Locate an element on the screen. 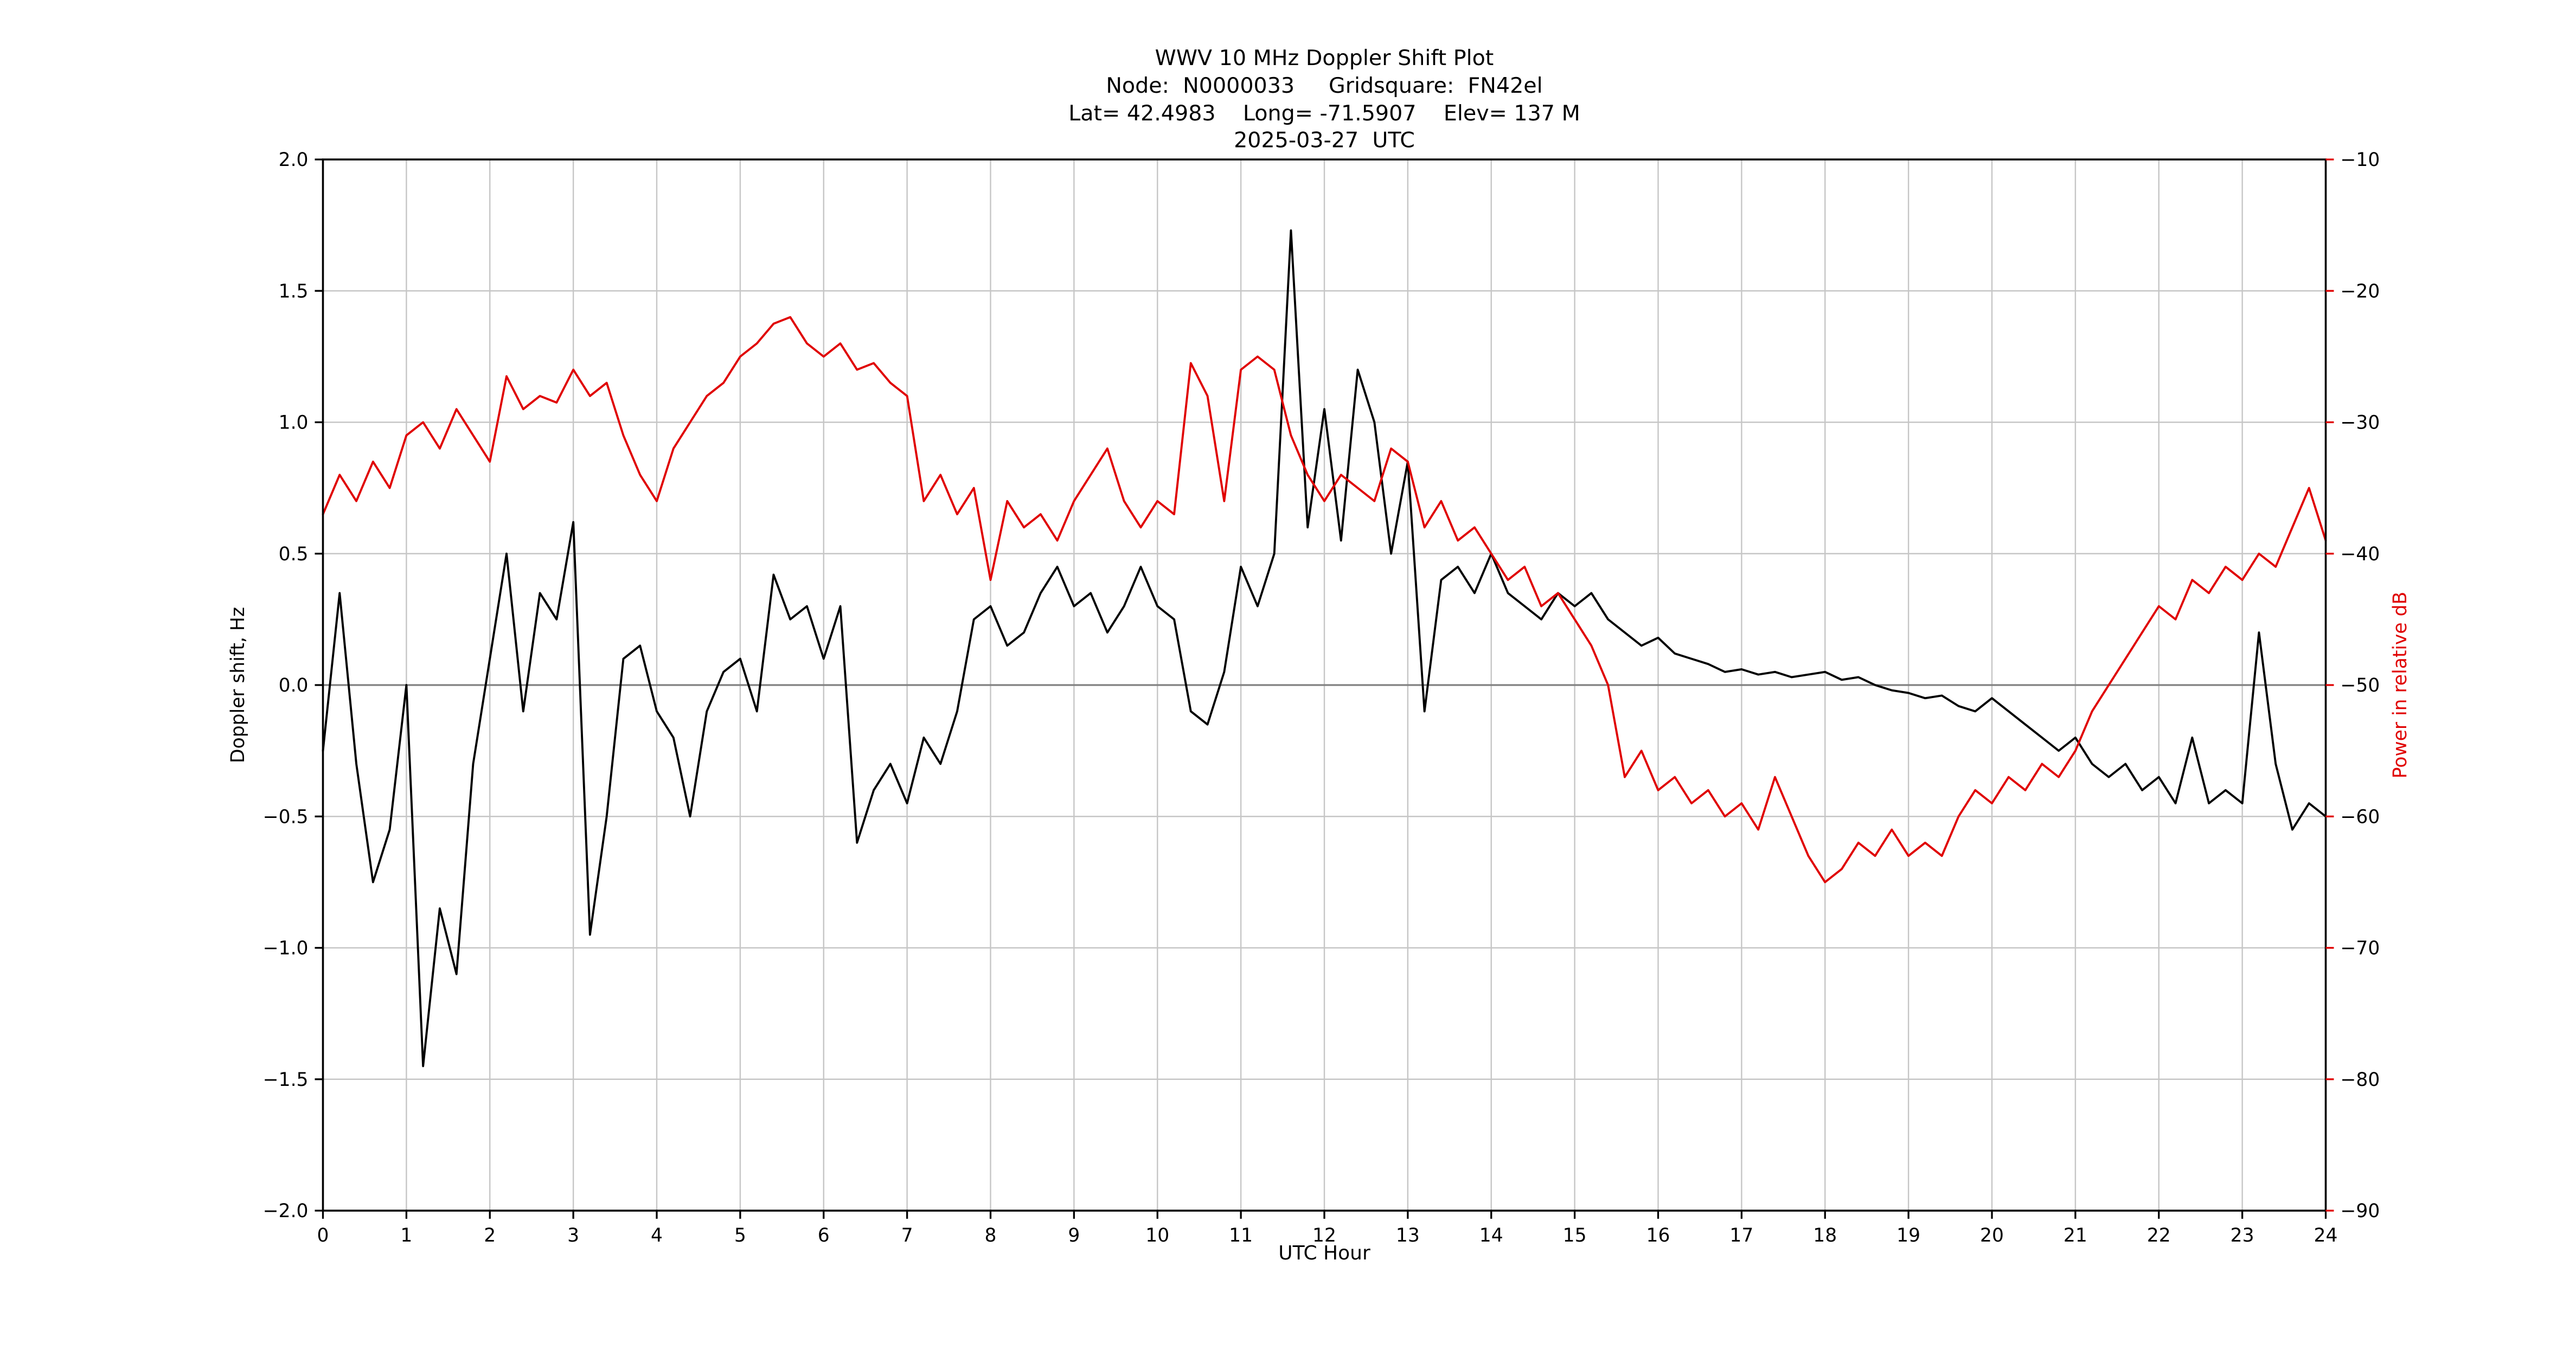  x-tick-label: 2 is located at coordinates (490, 1235).